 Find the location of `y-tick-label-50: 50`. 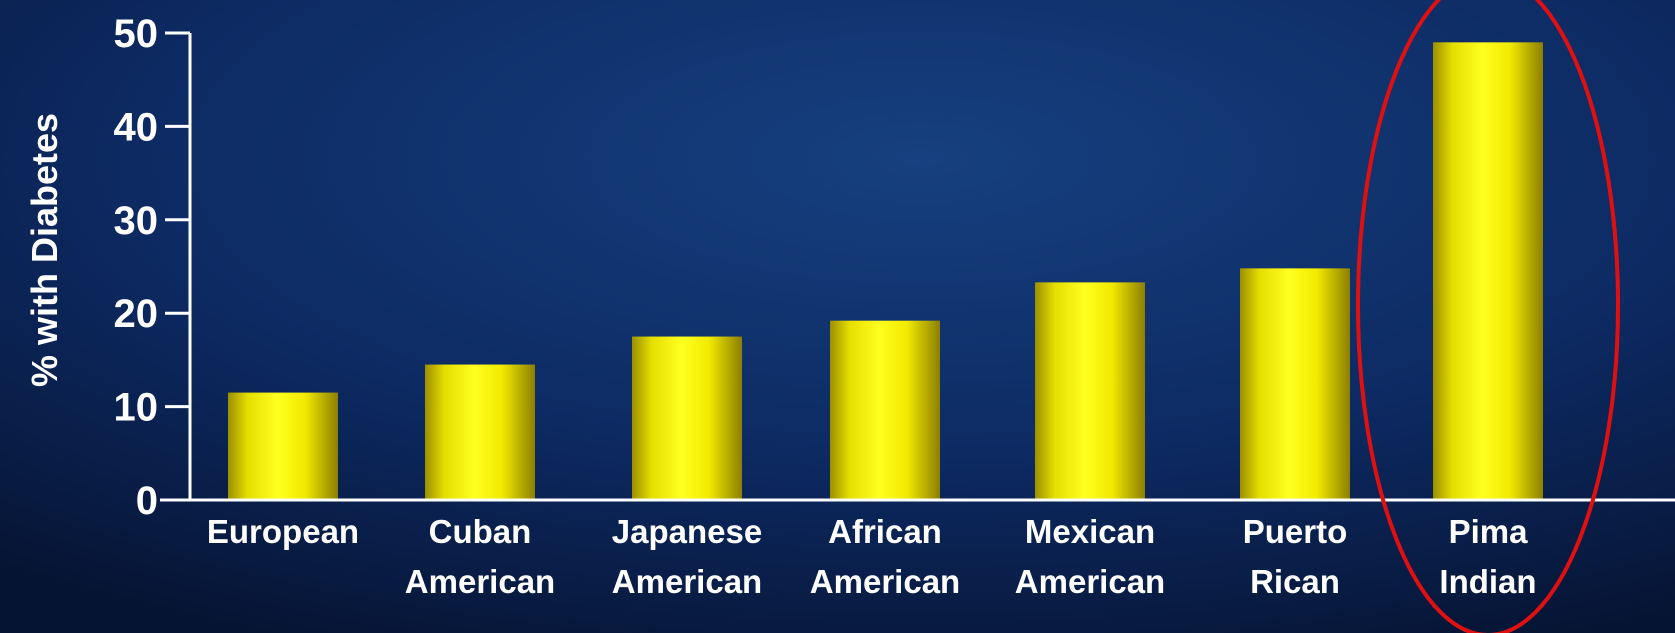

y-tick-label-50: 50 is located at coordinates (136, 34).